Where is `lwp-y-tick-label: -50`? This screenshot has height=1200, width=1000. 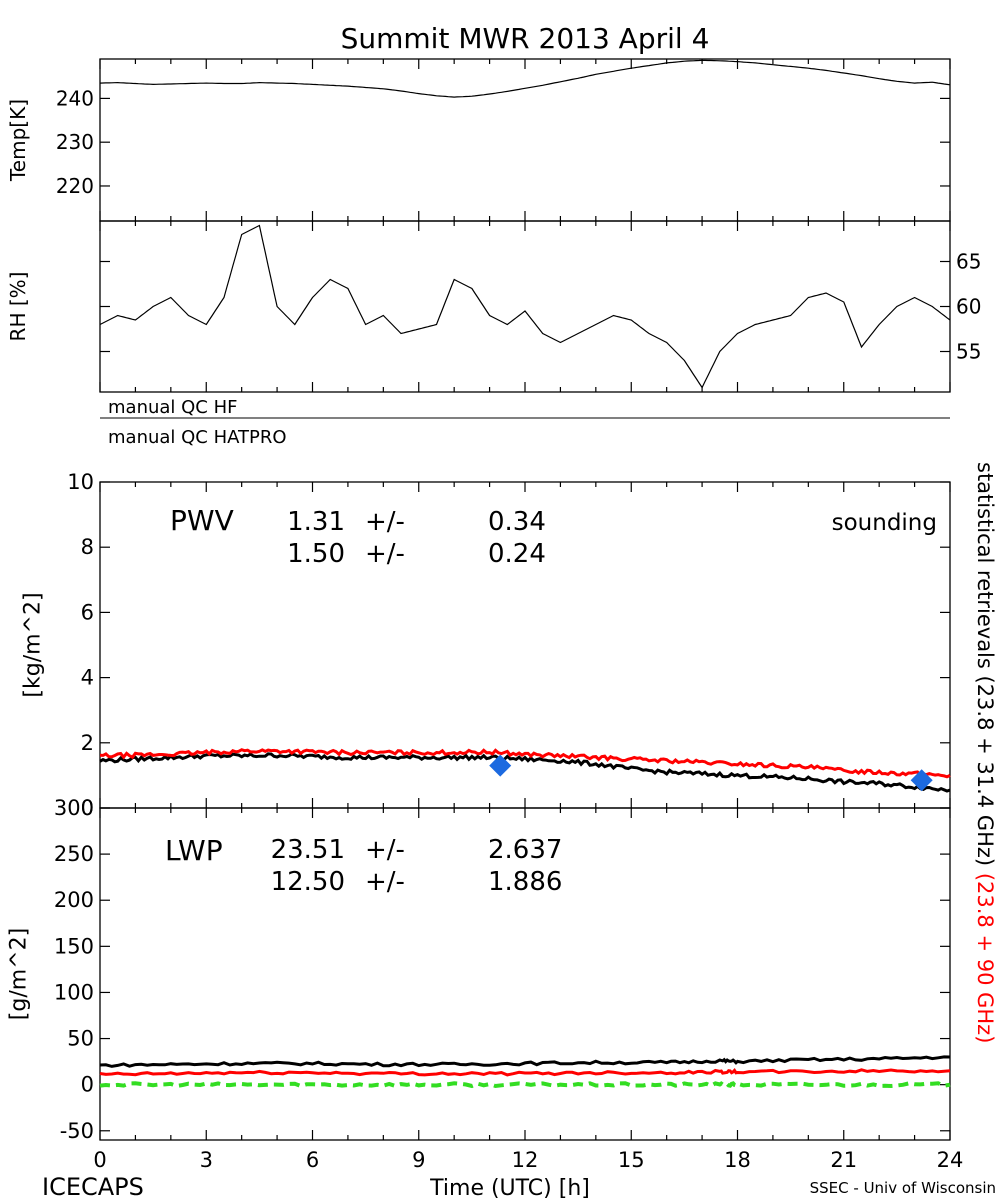 lwp-y-tick-label: -50 is located at coordinates (77, 1131).